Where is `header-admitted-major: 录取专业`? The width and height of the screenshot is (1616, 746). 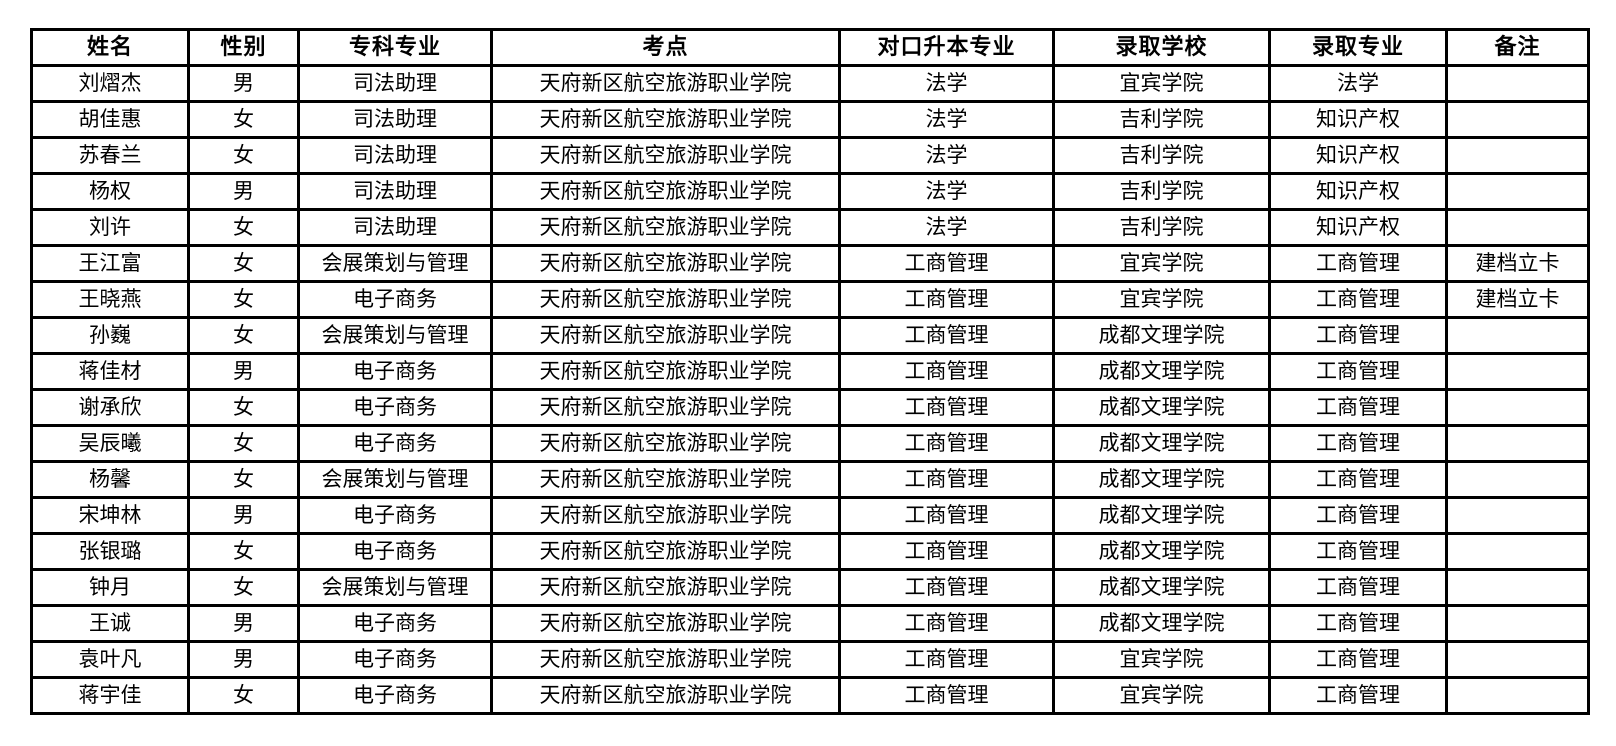
header-admitted-major: 录取专业 is located at coordinates (1358, 47).